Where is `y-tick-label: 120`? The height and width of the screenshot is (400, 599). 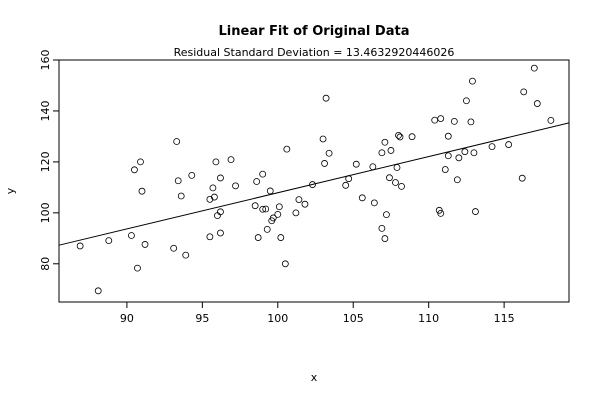
y-tick-label: 120 is located at coordinates (45, 161).